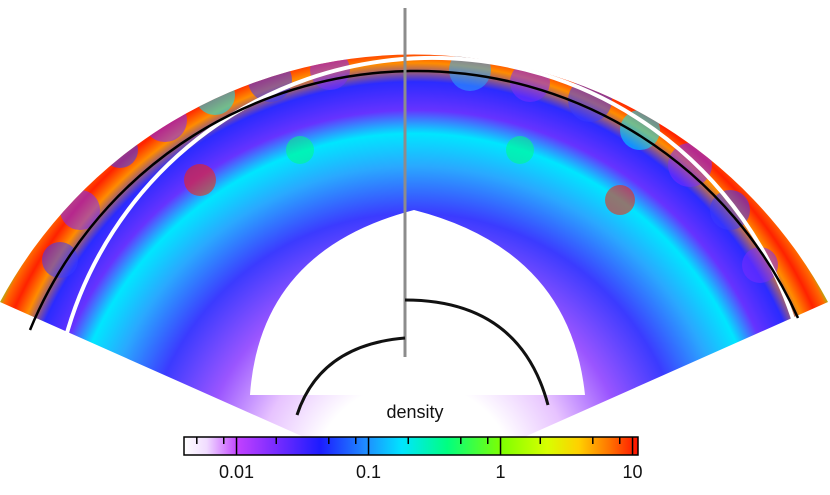 This screenshot has width=830, height=495. I want to click on colorbar-tick-label: 0.01, so click(236, 472).